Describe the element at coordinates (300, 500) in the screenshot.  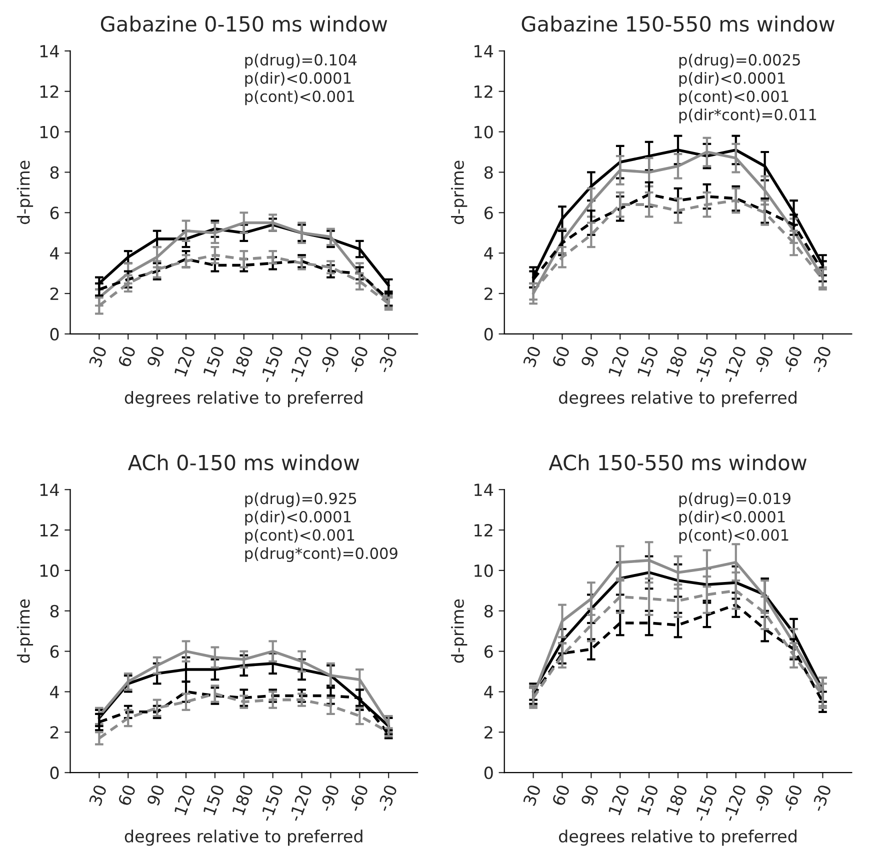
I see `annotation: p(drug)=0.925` at that location.